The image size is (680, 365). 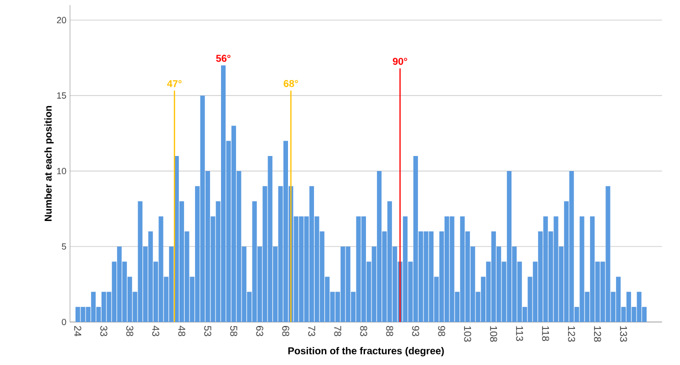 I want to click on x-tick-label: 78, so click(x=338, y=331).